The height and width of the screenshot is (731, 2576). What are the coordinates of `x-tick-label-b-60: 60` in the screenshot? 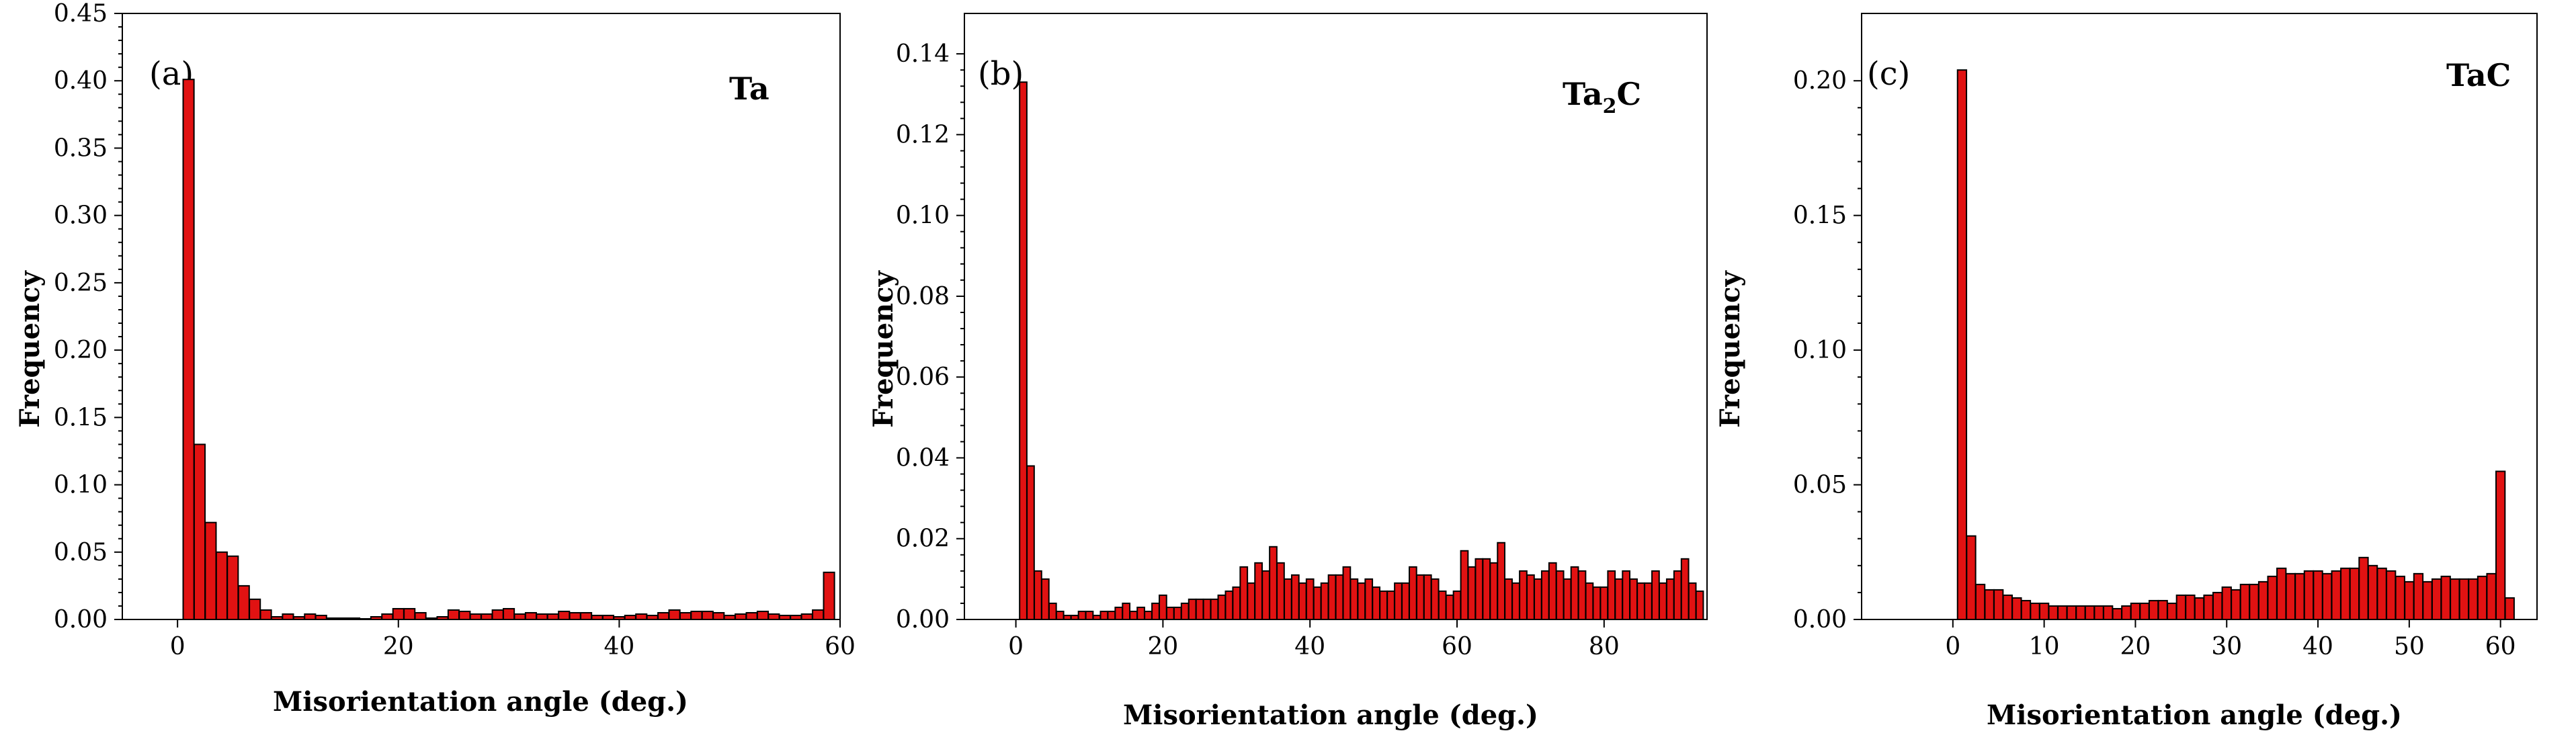 It's located at (1457, 646).